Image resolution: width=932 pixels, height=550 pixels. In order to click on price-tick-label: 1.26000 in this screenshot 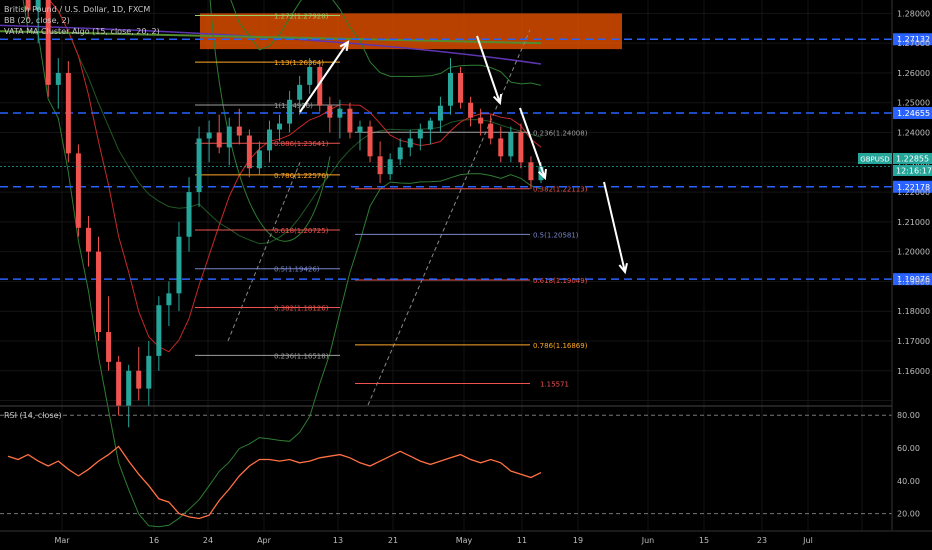, I will do `click(913, 73)`.